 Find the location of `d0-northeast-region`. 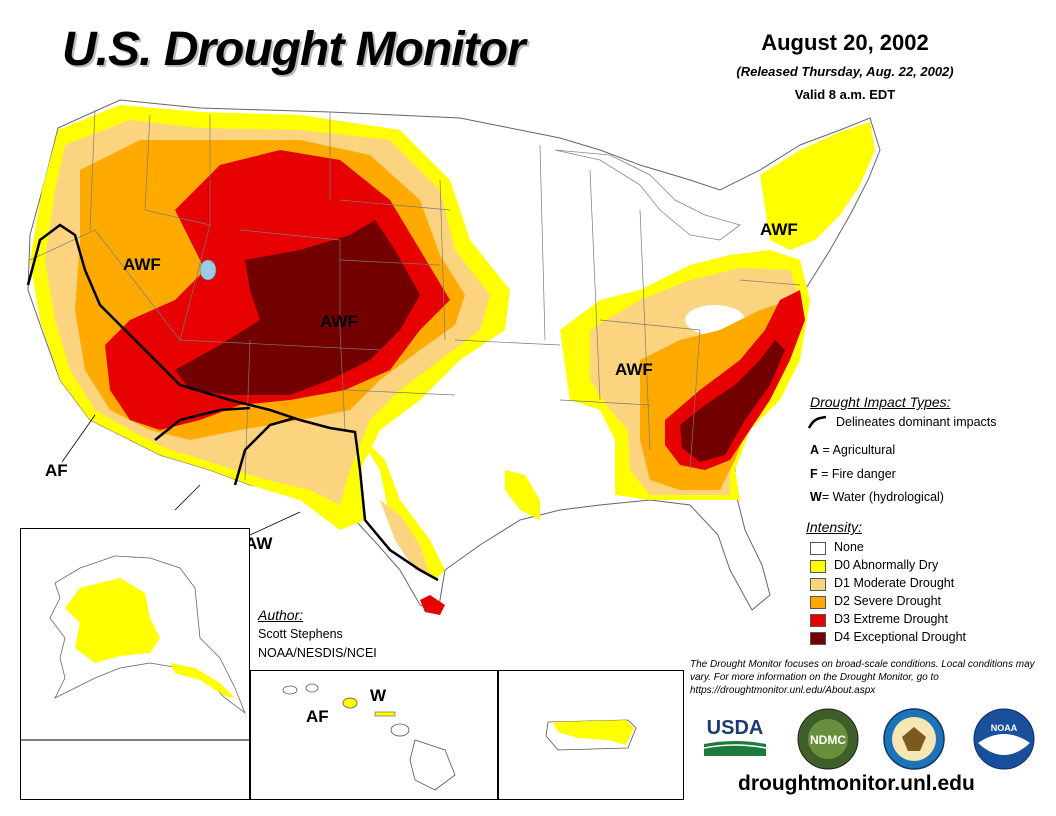

d0-northeast-region is located at coordinates (817, 186).